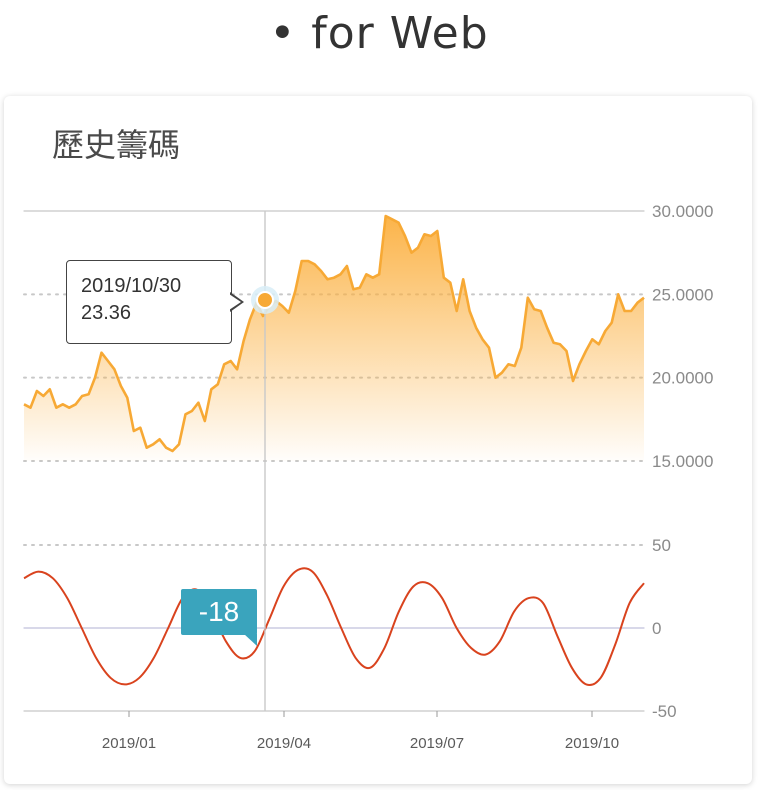 This screenshot has height=790, width=758. Describe the element at coordinates (661, 545) in the screenshot. I see `oscillator-y-tick-label: 50` at that location.